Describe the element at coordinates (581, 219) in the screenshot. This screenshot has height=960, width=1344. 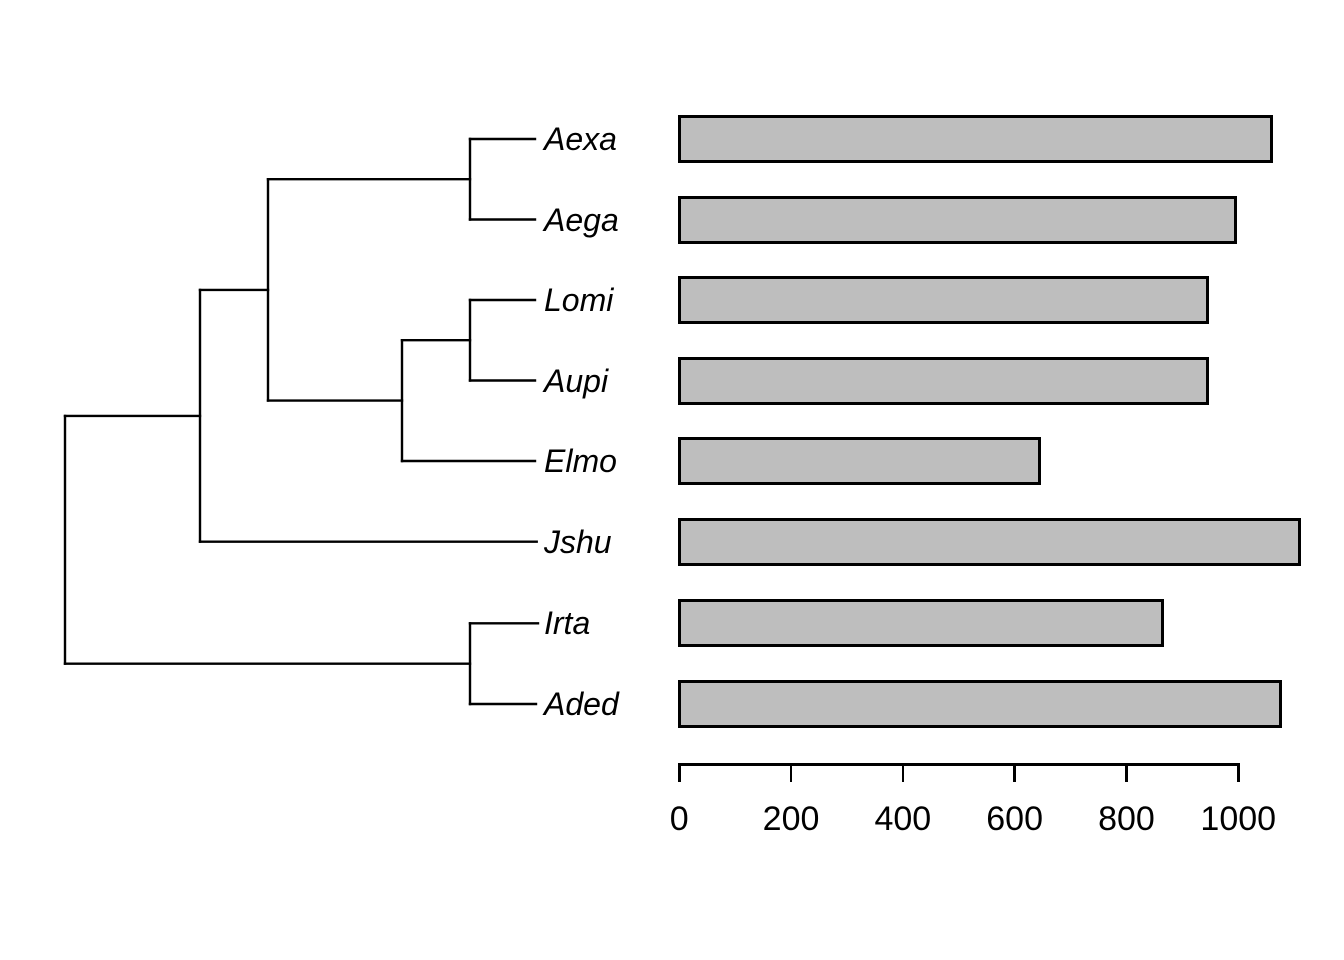
I see `tip-label-aega: Aega` at that location.